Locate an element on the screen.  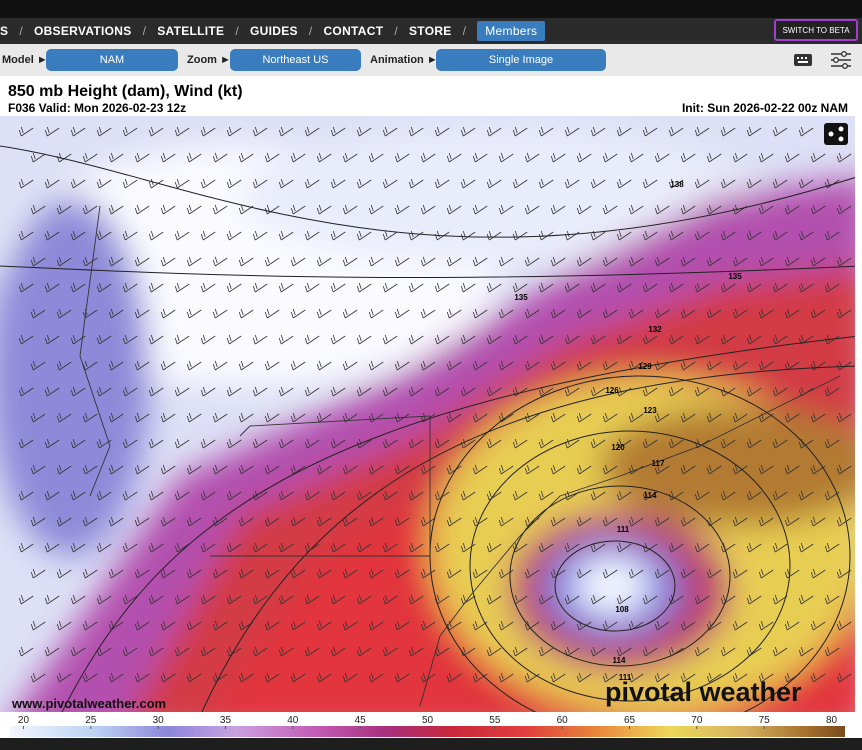
colorbar-tick-label: 25 is located at coordinates (91, 720).